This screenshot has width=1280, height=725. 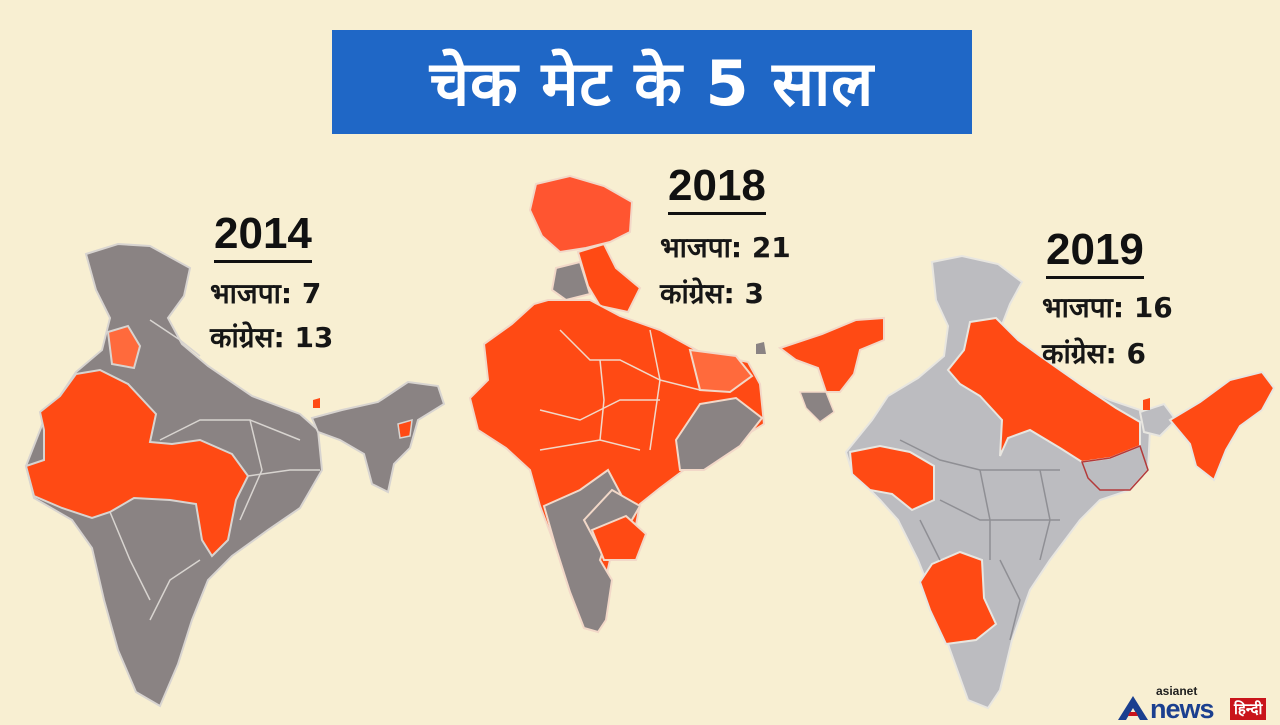 What do you see at coordinates (617, 466) in the screenshot?
I see `map-2018-mainland` at bounding box center [617, 466].